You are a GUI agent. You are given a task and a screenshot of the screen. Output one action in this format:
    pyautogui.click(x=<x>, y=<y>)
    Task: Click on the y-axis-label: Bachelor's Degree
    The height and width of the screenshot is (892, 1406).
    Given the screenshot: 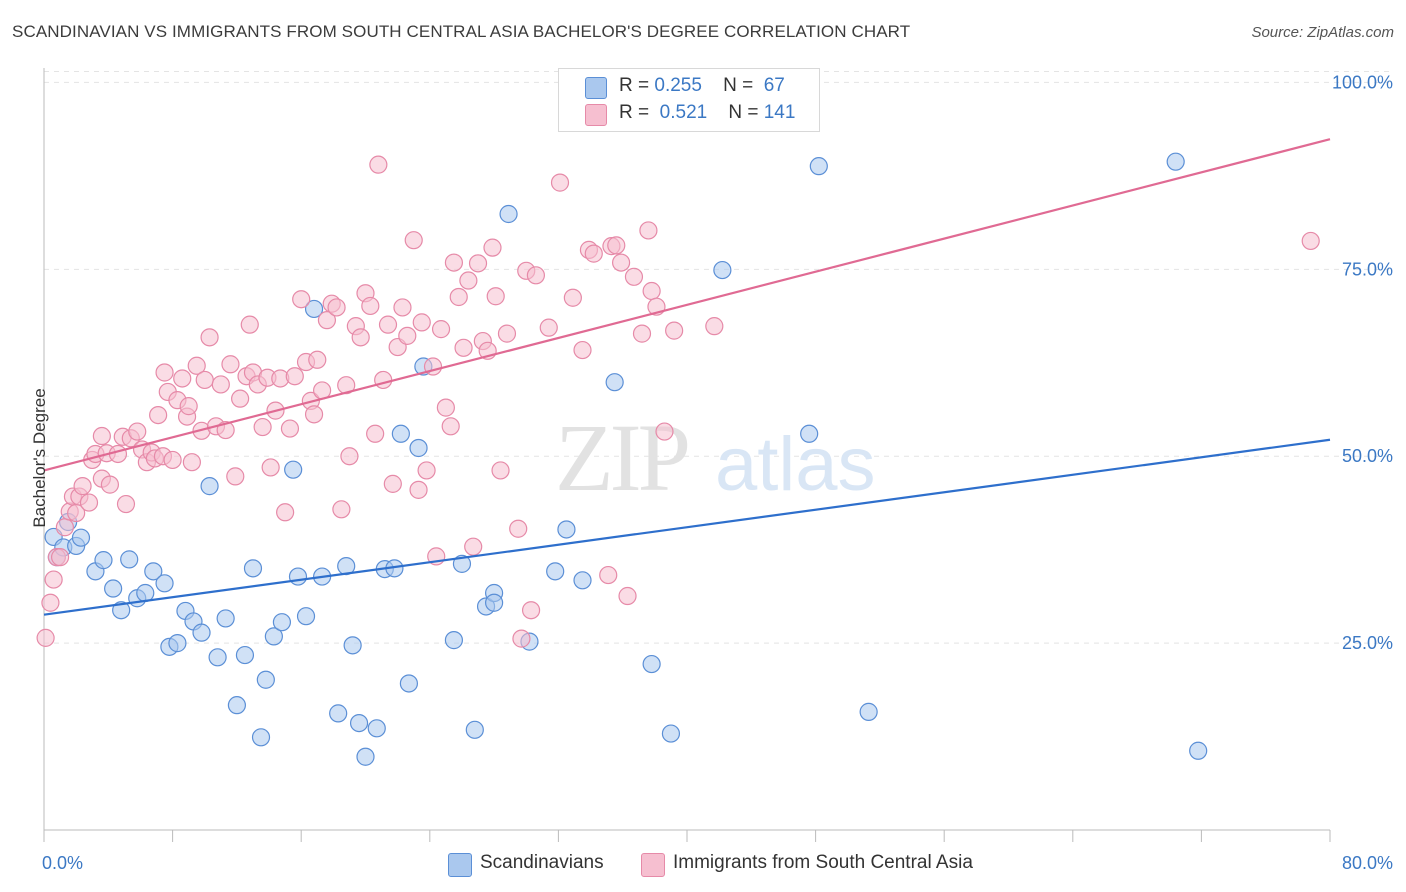 What is the action you would take?
    pyautogui.click(x=39, y=458)
    